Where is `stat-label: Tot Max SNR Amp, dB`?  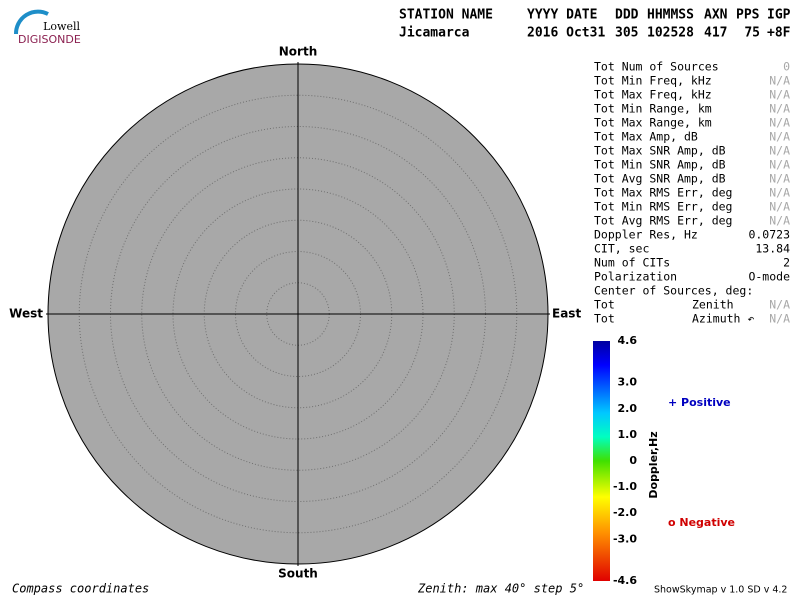
stat-label: Tot Max SNR Amp, dB is located at coordinates (660, 151).